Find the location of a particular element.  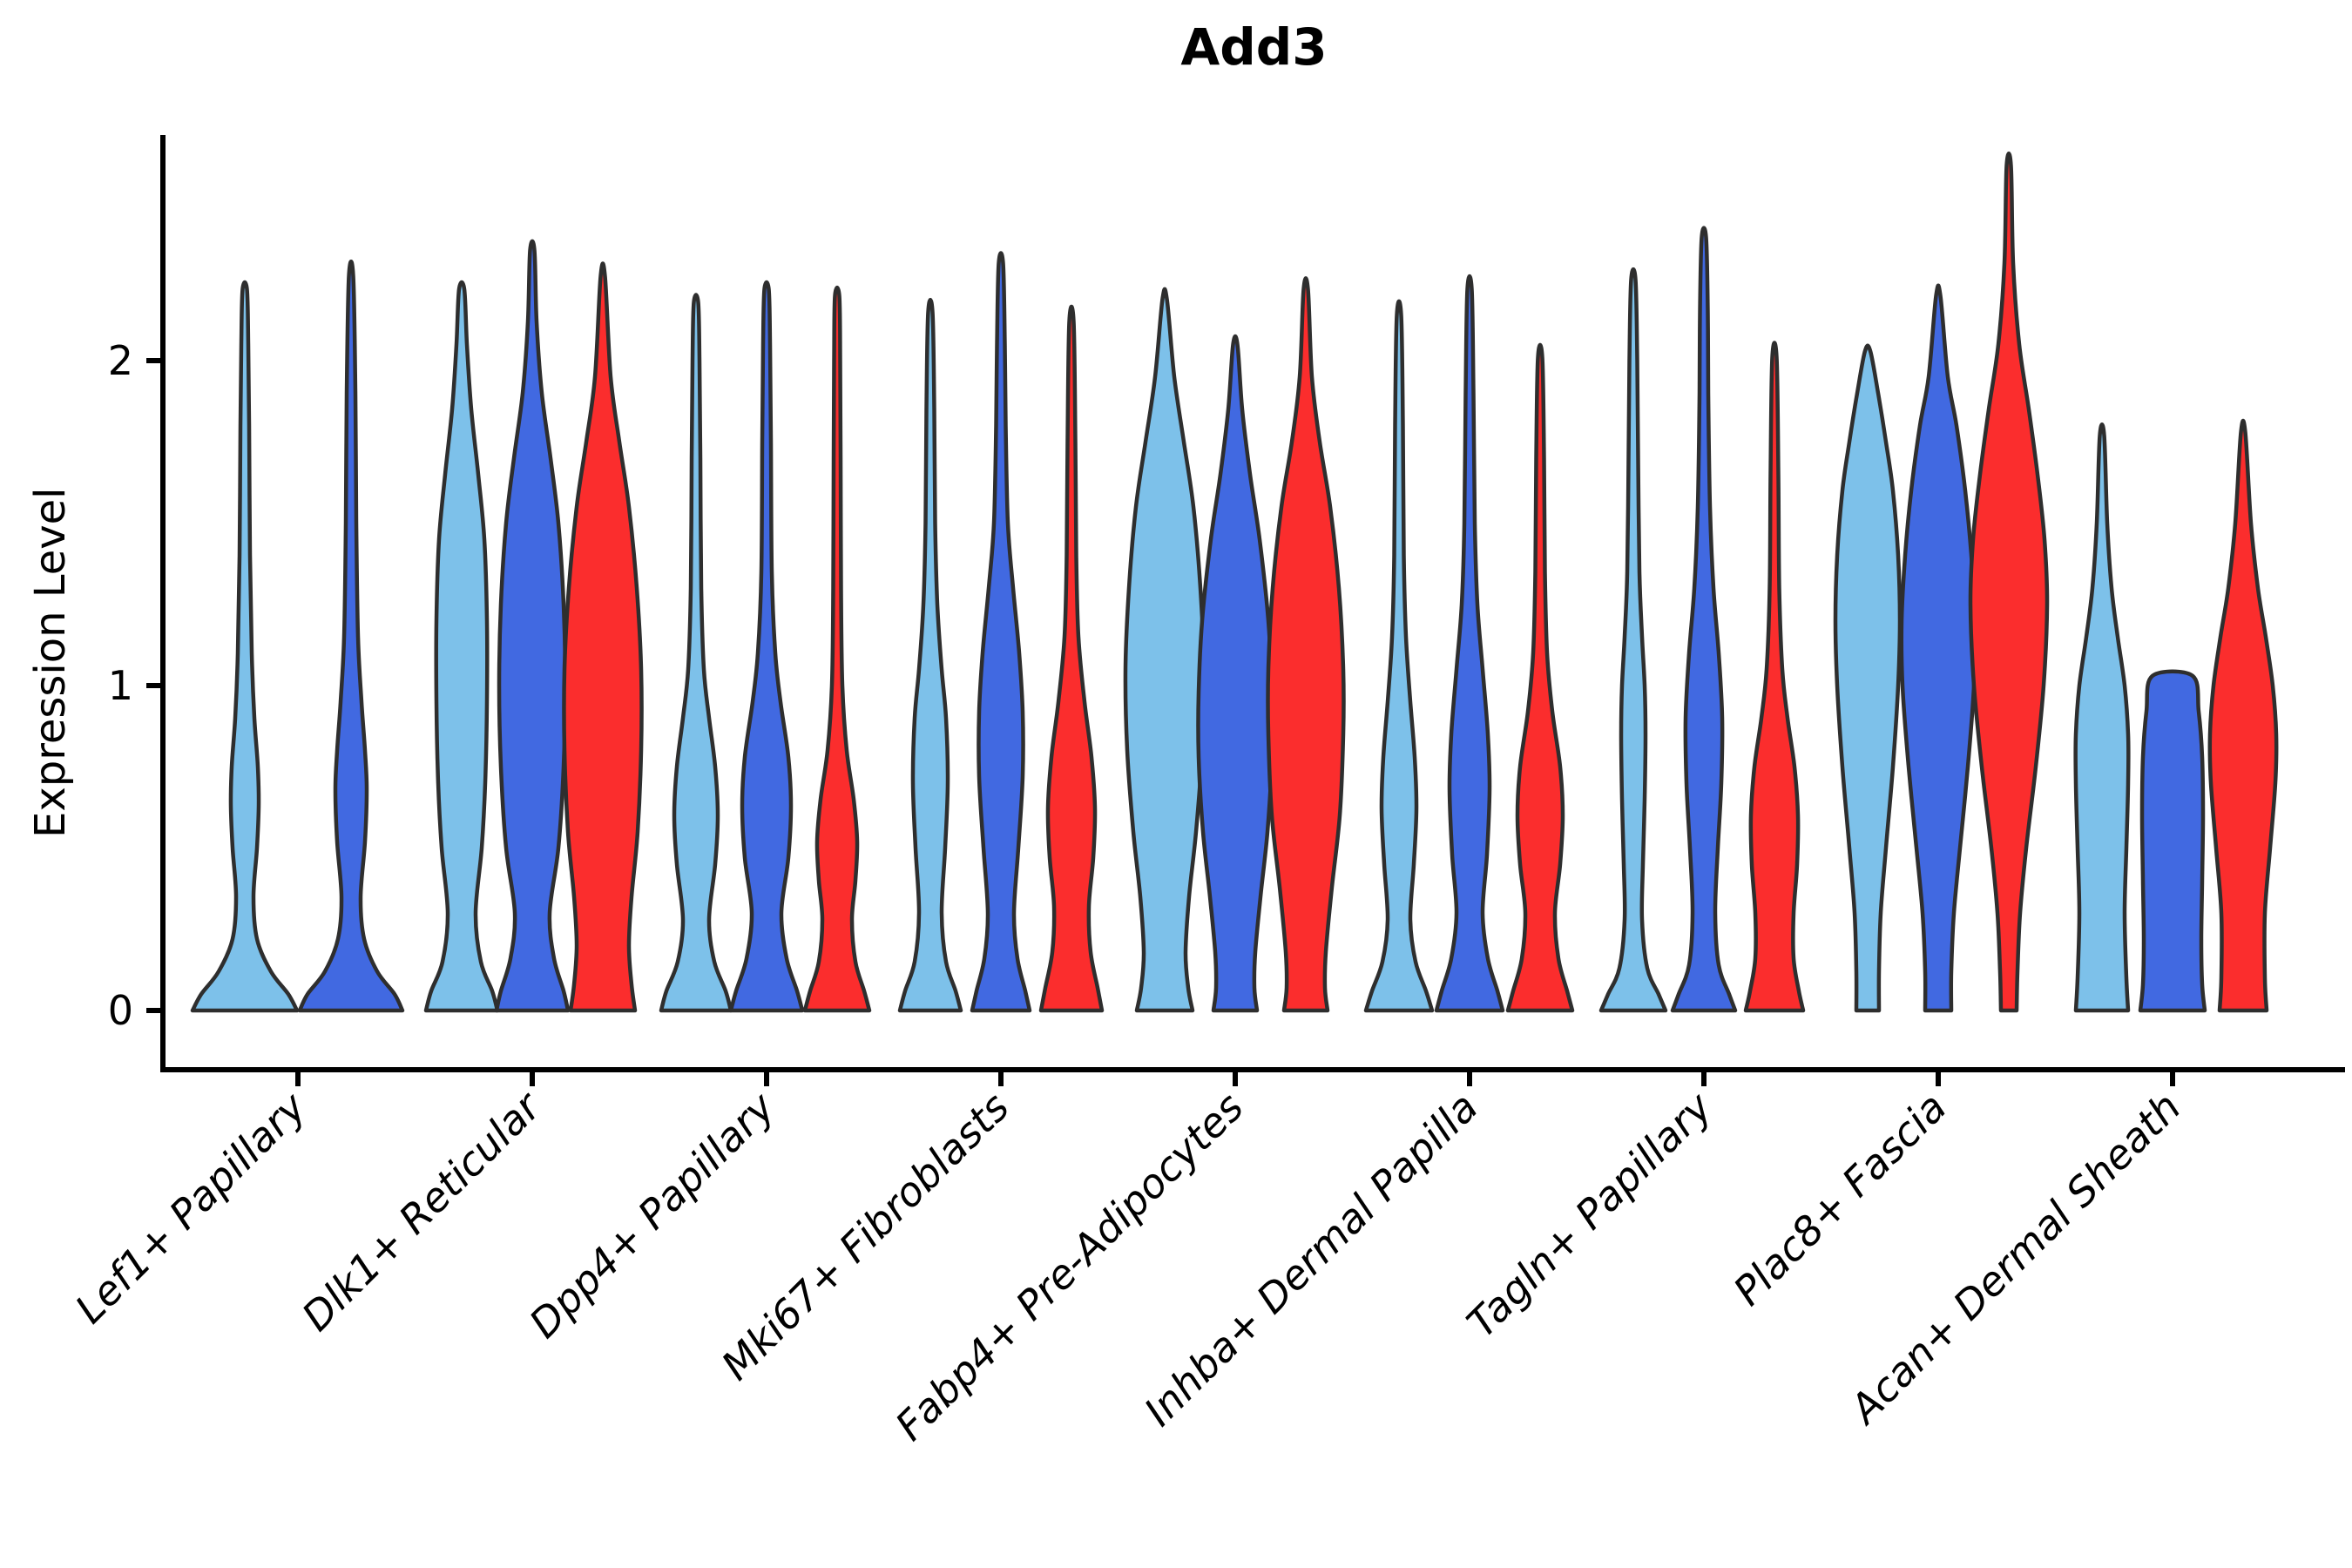

y-tick-label: 2 is located at coordinates (120, 361).